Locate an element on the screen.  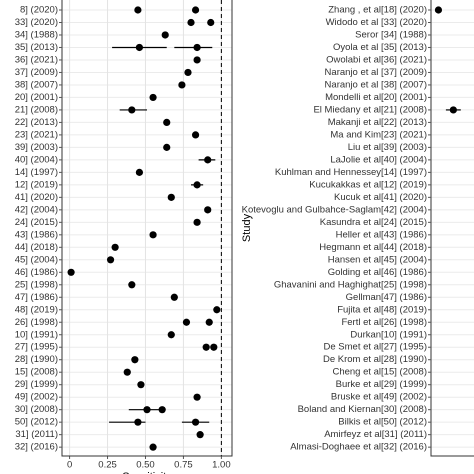
y-tick-label: Bilkis et al[50] (2012) is located at coordinates (382, 422).